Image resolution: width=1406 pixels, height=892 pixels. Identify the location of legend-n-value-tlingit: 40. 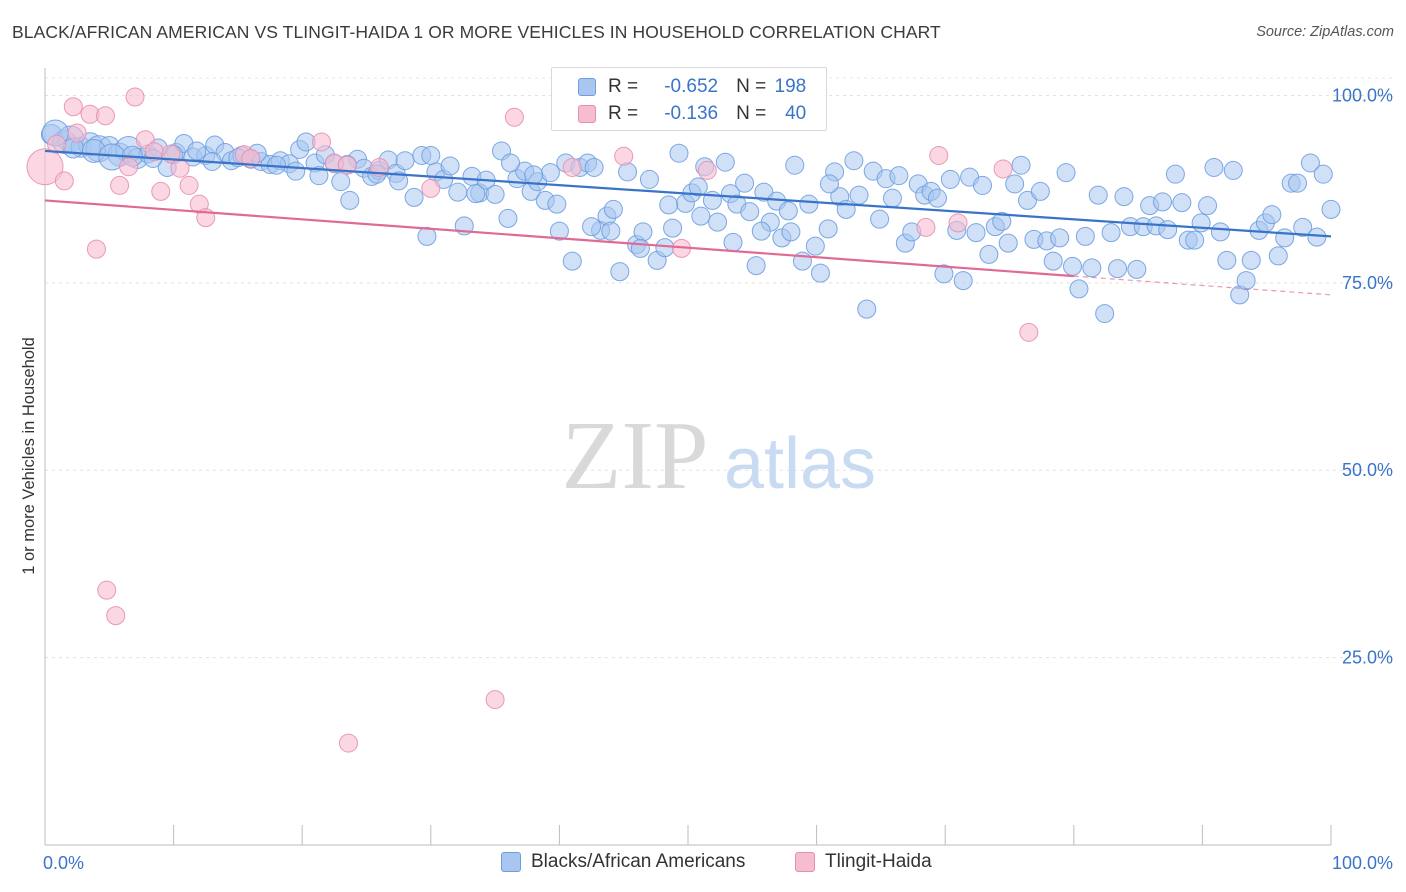
(796, 113).